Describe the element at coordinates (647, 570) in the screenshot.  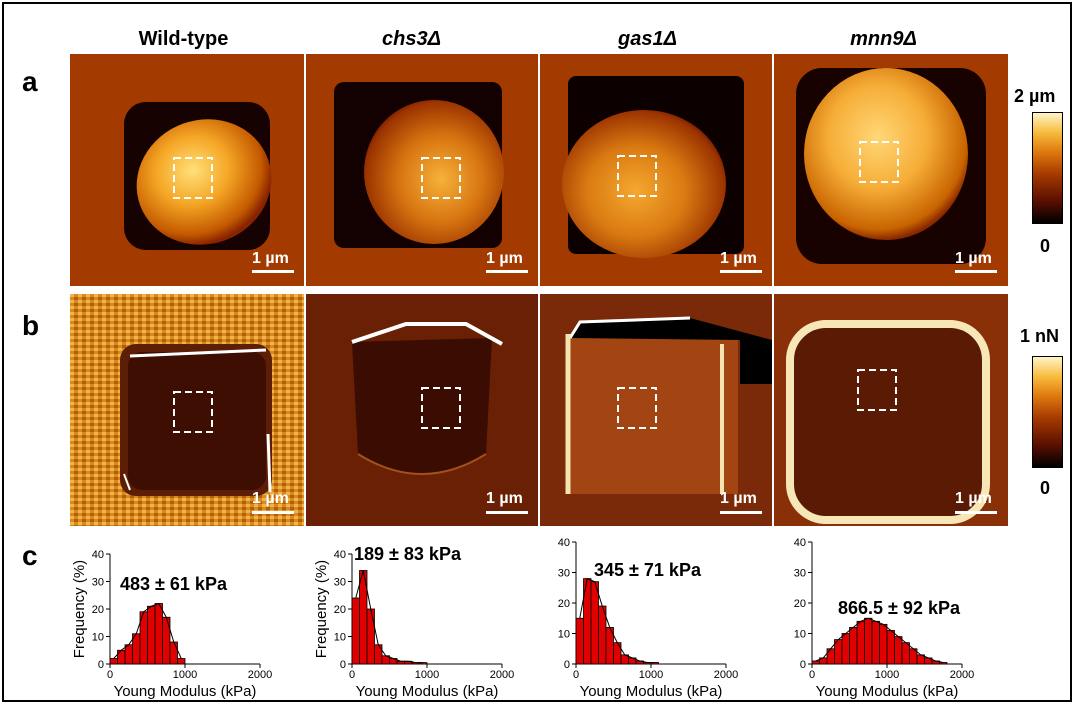
I see `modulus-value-gas1: 345 ± 71 kPa` at that location.